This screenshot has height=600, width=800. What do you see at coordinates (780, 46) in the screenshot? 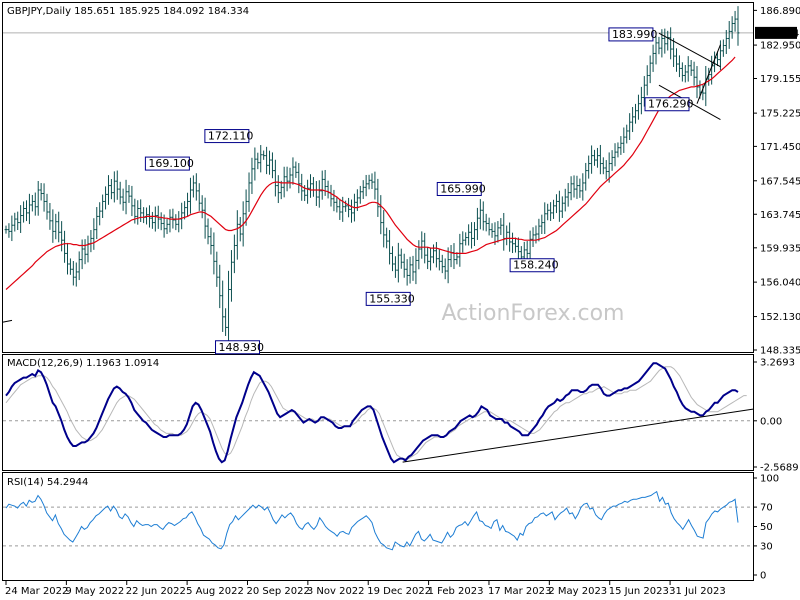
I see `price-y-tick-label: 182.950` at bounding box center [780, 46].